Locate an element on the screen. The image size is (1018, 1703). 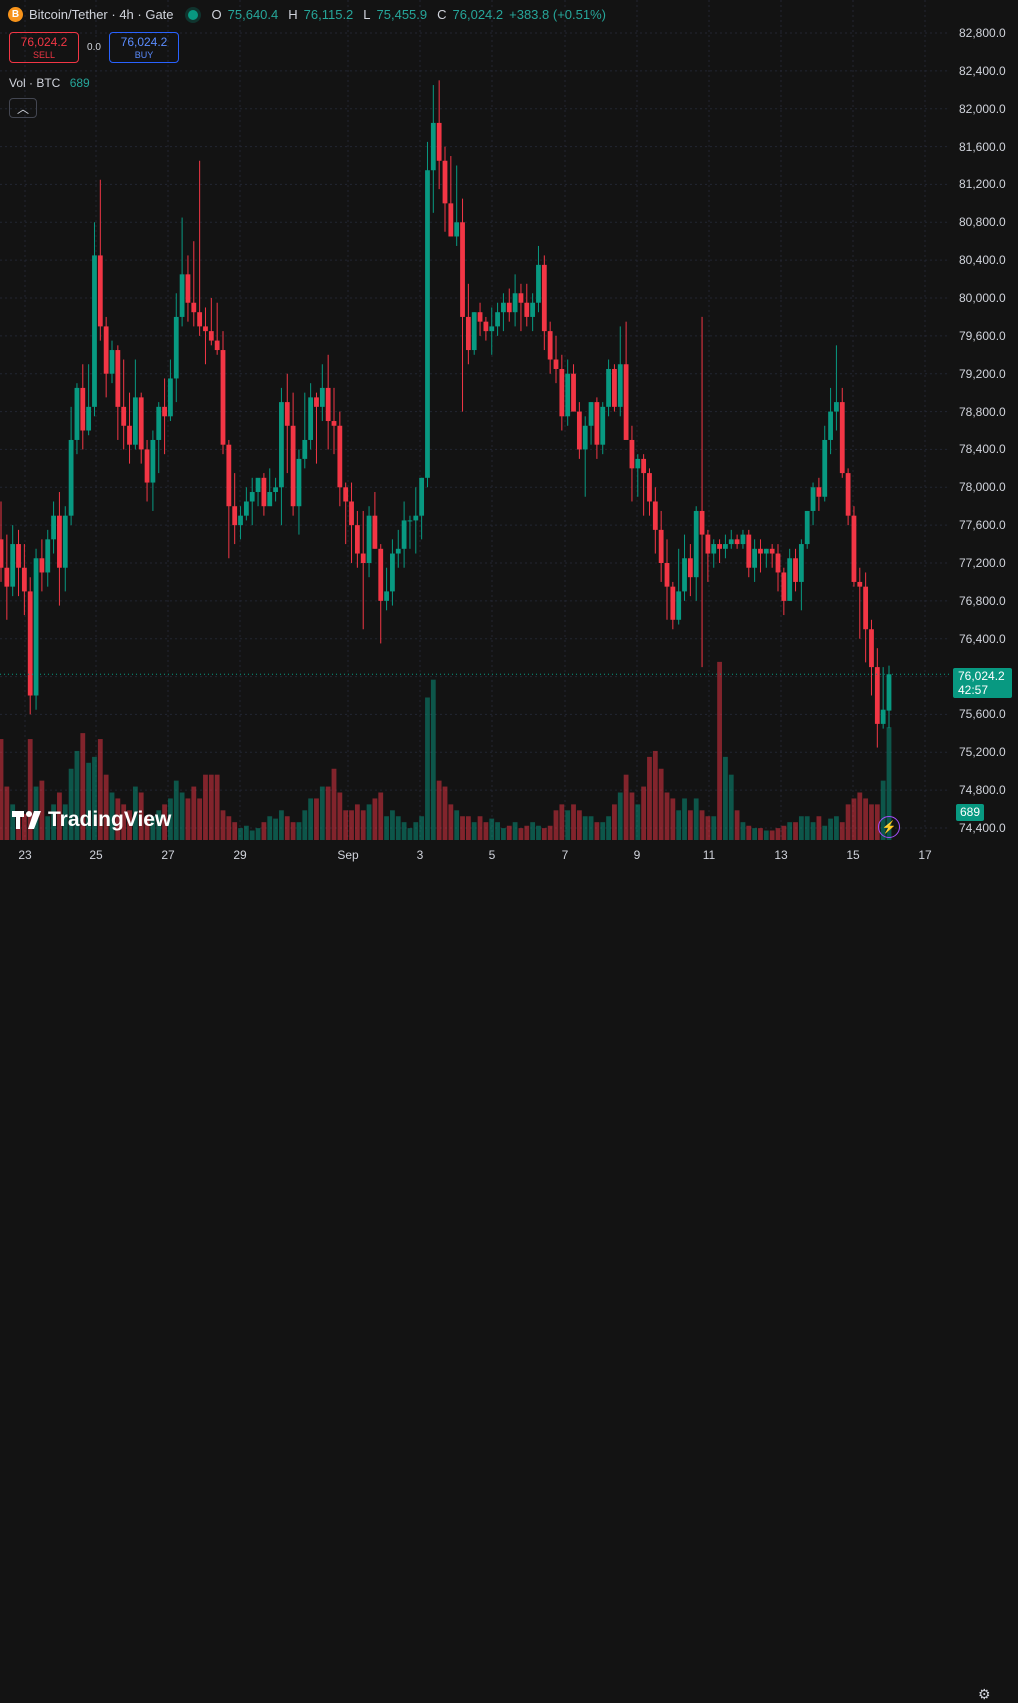
price-tick-label: 80,400.0 is located at coordinates (982, 260).